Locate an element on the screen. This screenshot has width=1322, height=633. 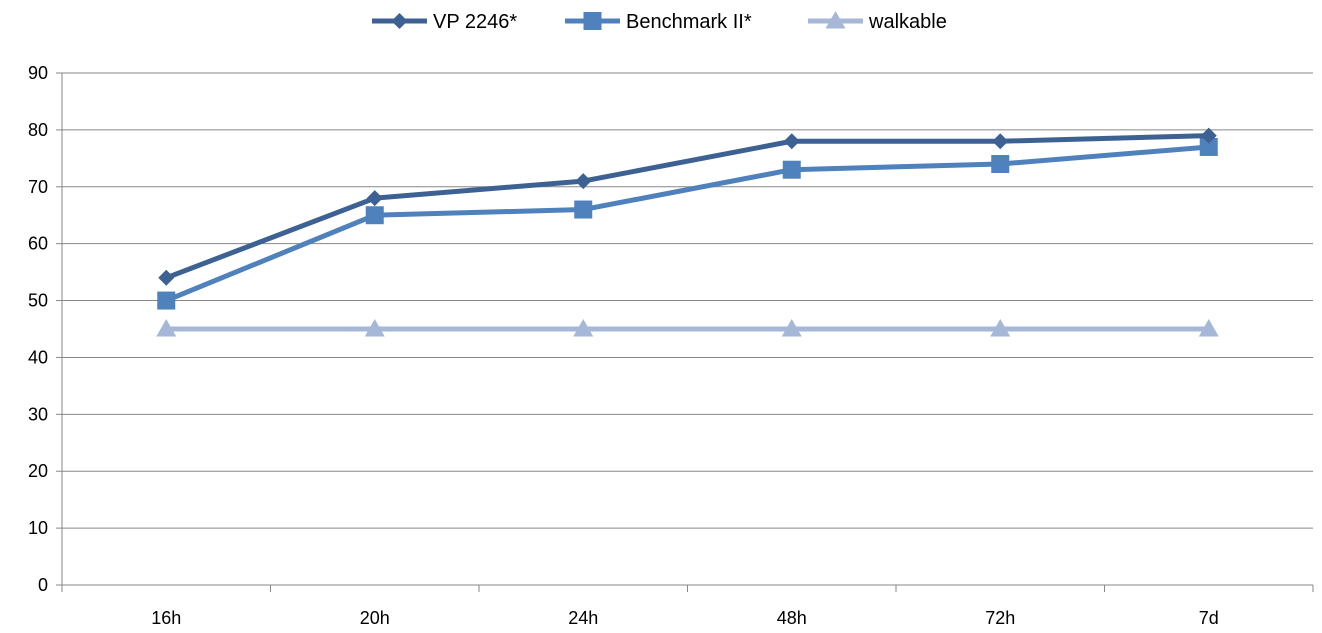
y-tick-label: 80 is located at coordinates (38, 130).